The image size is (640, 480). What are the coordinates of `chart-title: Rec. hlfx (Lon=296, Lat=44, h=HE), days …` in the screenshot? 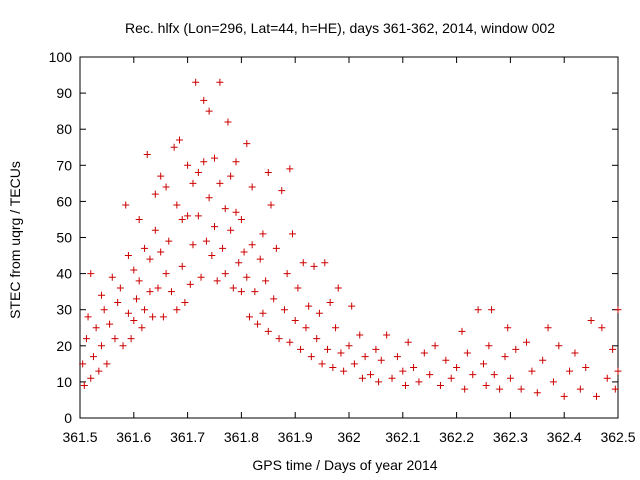 It's located at (340, 28).